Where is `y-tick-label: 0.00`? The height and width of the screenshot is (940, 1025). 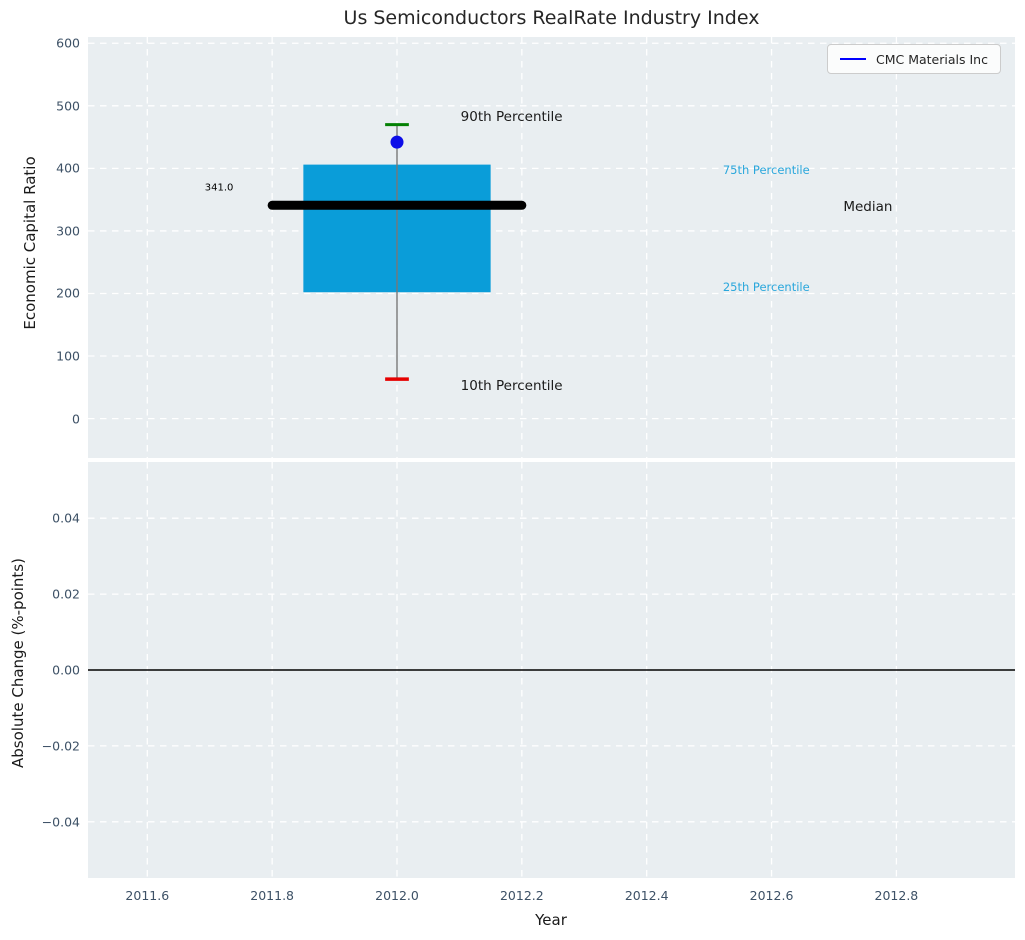 y-tick-label: 0.00 is located at coordinates (66, 670).